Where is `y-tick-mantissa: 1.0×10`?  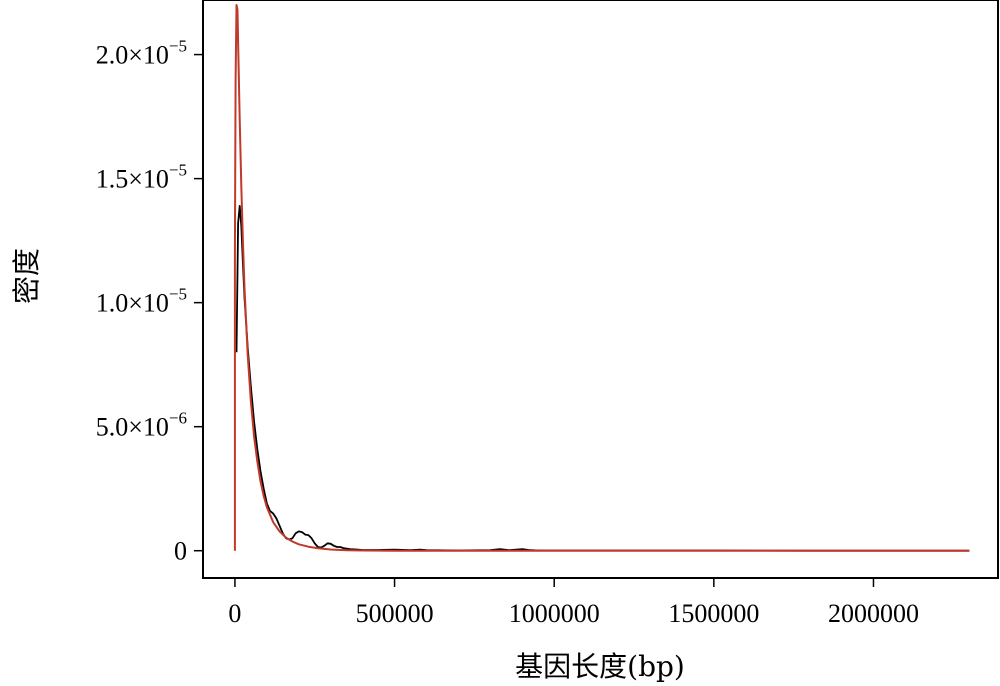
y-tick-mantissa: 1.0×10 is located at coordinates (132, 303).